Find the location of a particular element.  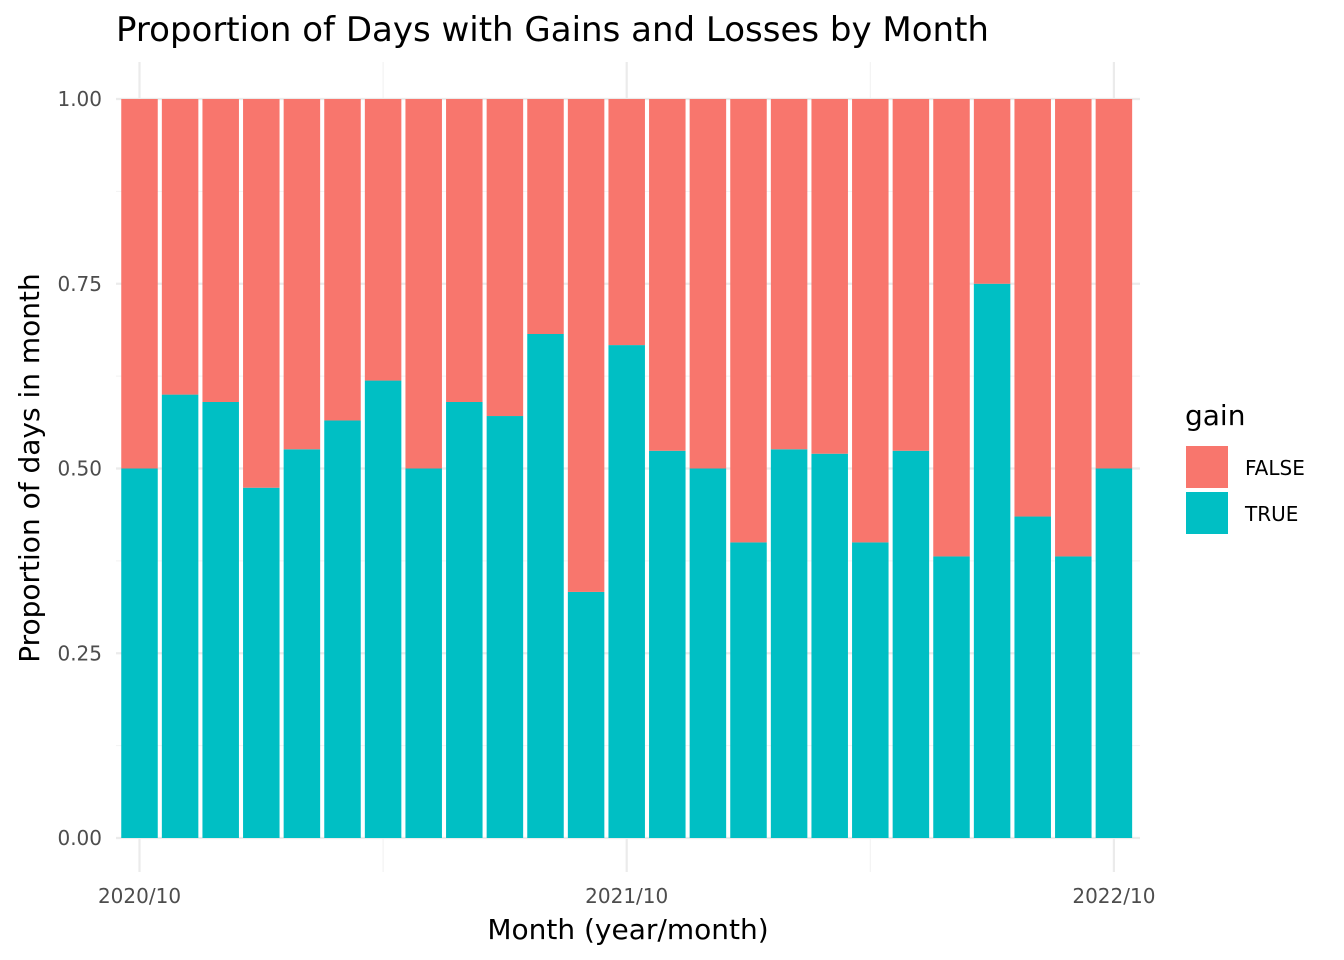

bar-true-2022/09 is located at coordinates (1073, 697).